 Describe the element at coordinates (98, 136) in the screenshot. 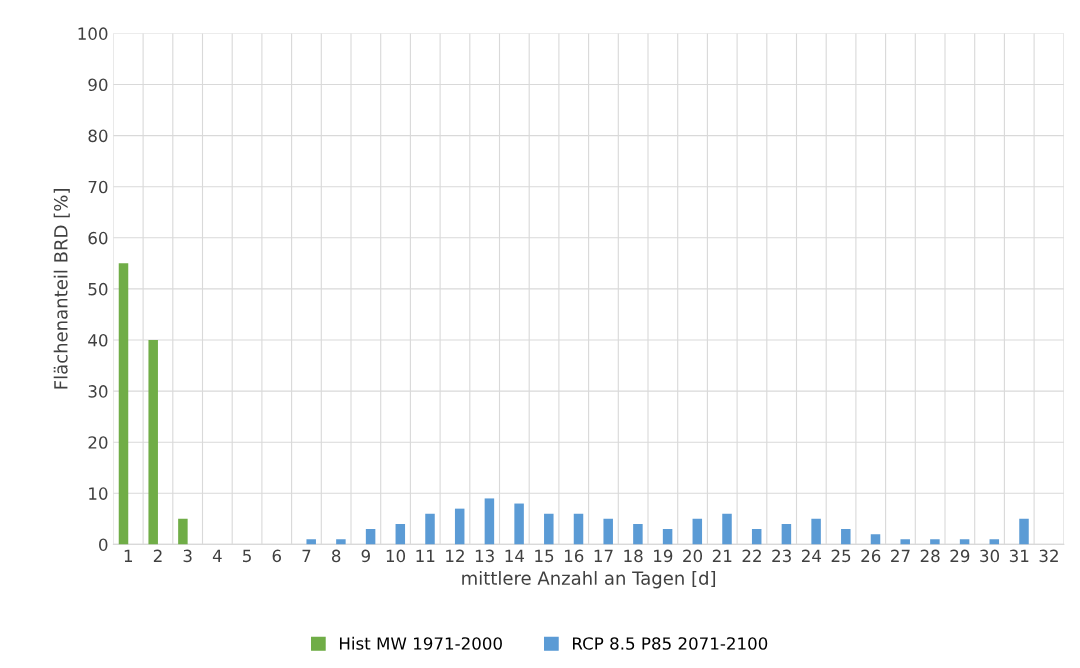

I see `y-tick-label: 80` at that location.